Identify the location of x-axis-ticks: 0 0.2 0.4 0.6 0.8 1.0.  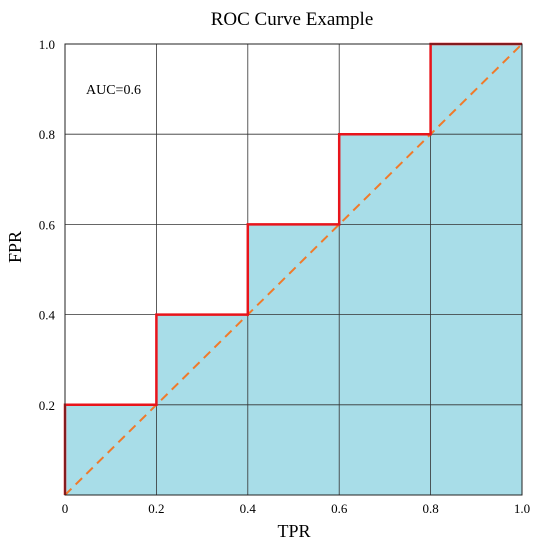
(296, 508).